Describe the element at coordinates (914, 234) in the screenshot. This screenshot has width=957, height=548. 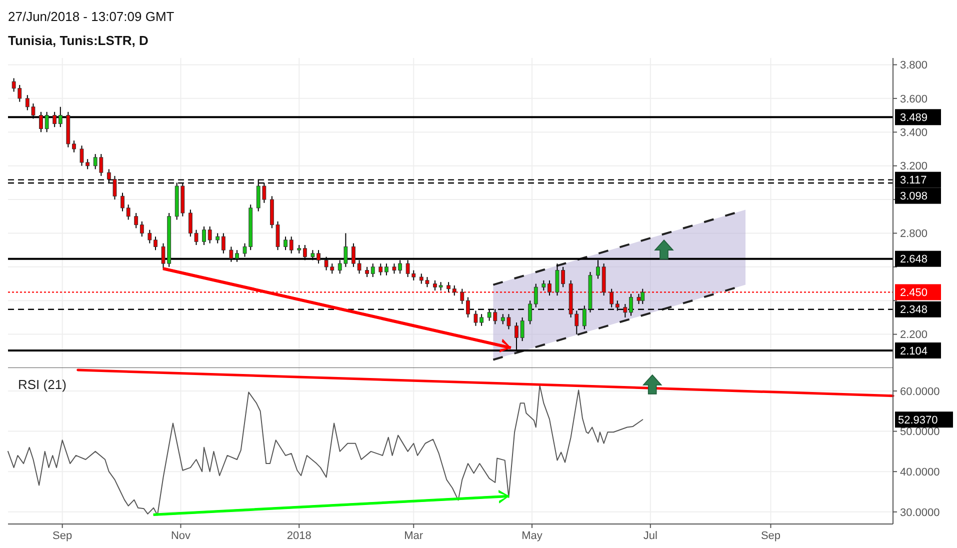
I see `y-tick-label: 2.800` at that location.